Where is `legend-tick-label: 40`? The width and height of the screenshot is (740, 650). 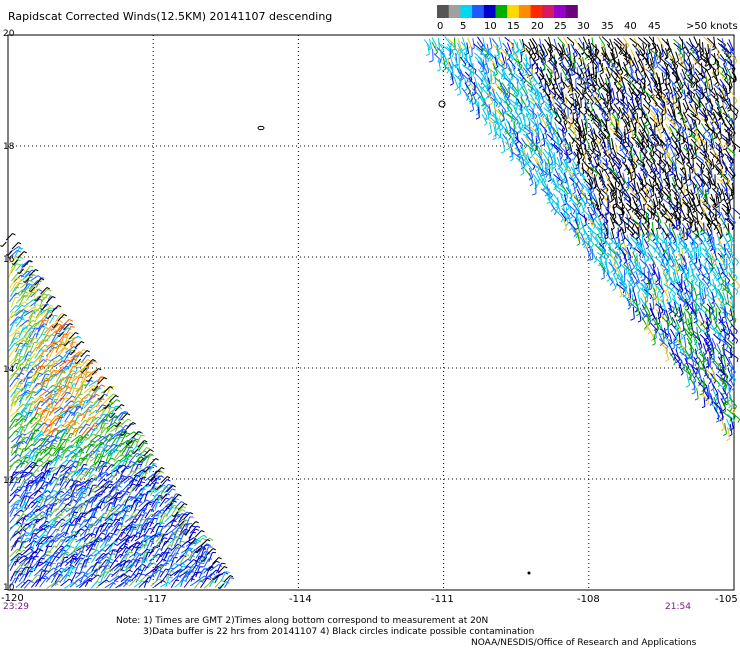
legend-tick-label: 40 is located at coordinates (630, 26).